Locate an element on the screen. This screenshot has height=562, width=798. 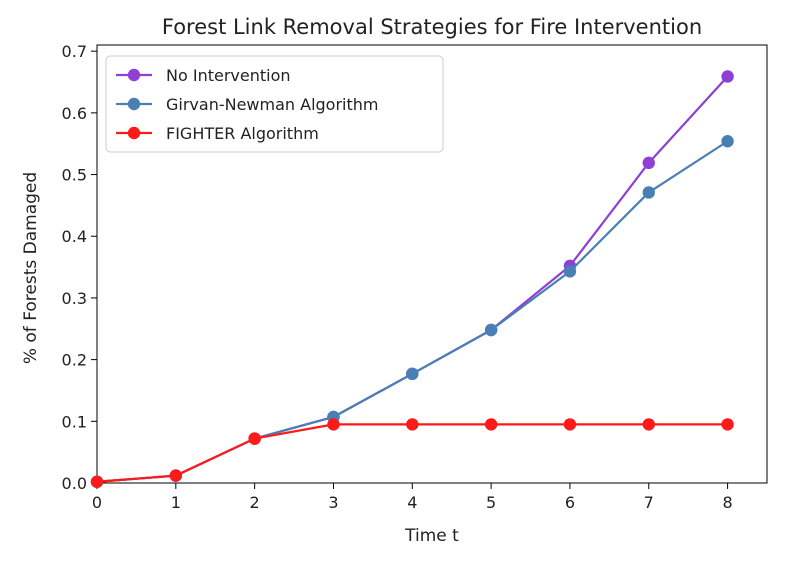
y-tick-label: 0.2 is located at coordinates (74, 360).